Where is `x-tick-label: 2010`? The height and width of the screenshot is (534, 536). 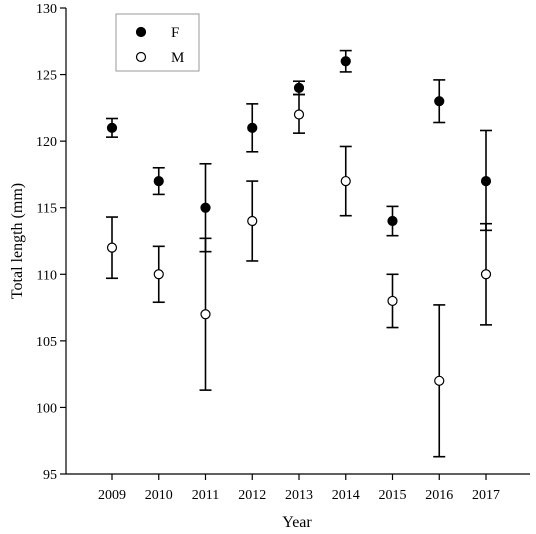
x-tick-label: 2010 is located at coordinates (159, 495).